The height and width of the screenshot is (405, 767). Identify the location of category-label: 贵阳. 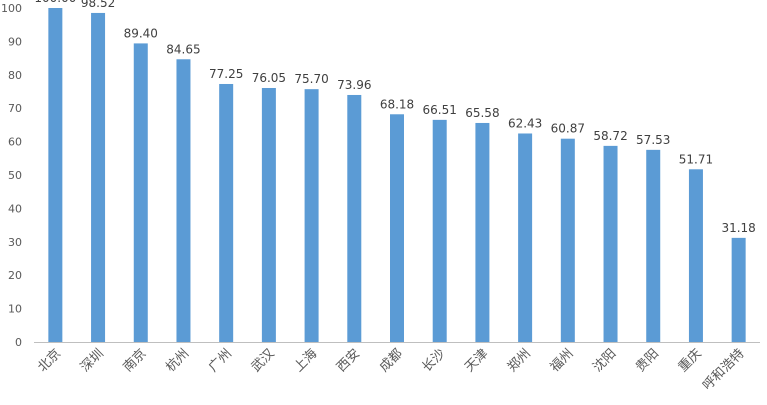
(647, 360).